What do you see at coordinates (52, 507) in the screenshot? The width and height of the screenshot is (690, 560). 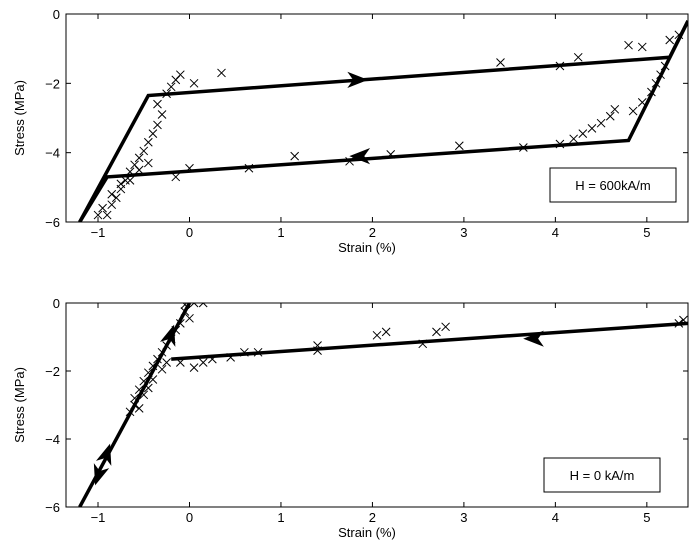 I see `chart-2-y-tick-label: −6` at bounding box center [52, 507].